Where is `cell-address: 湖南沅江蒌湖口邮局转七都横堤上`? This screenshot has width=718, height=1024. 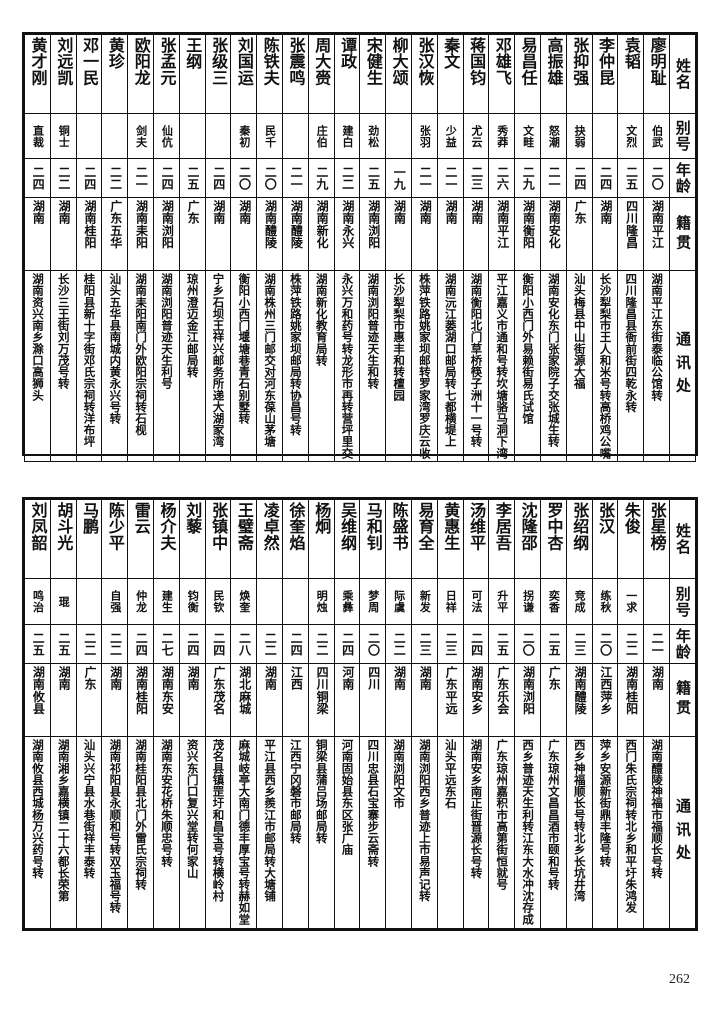 cell-address: 湖南沅江蒌湖口邮局转七都横堤上 is located at coordinates (450, 366).